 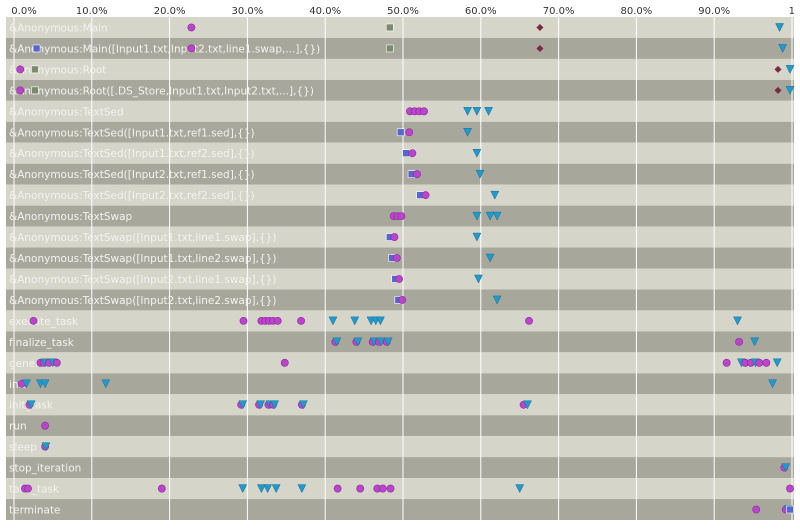 I want to click on x-tick-label: 1, so click(x=792, y=11).